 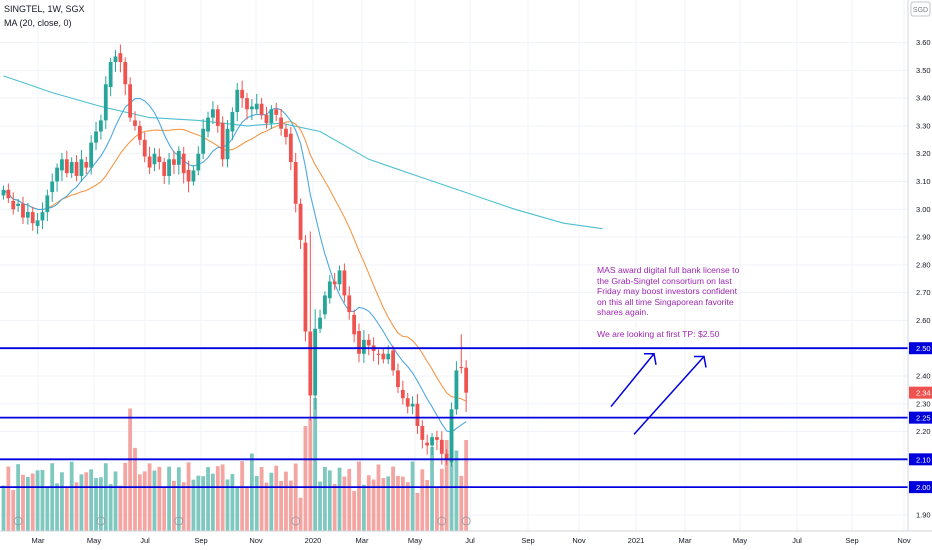 I want to click on price-tick-label: 1.90, so click(x=923, y=514).